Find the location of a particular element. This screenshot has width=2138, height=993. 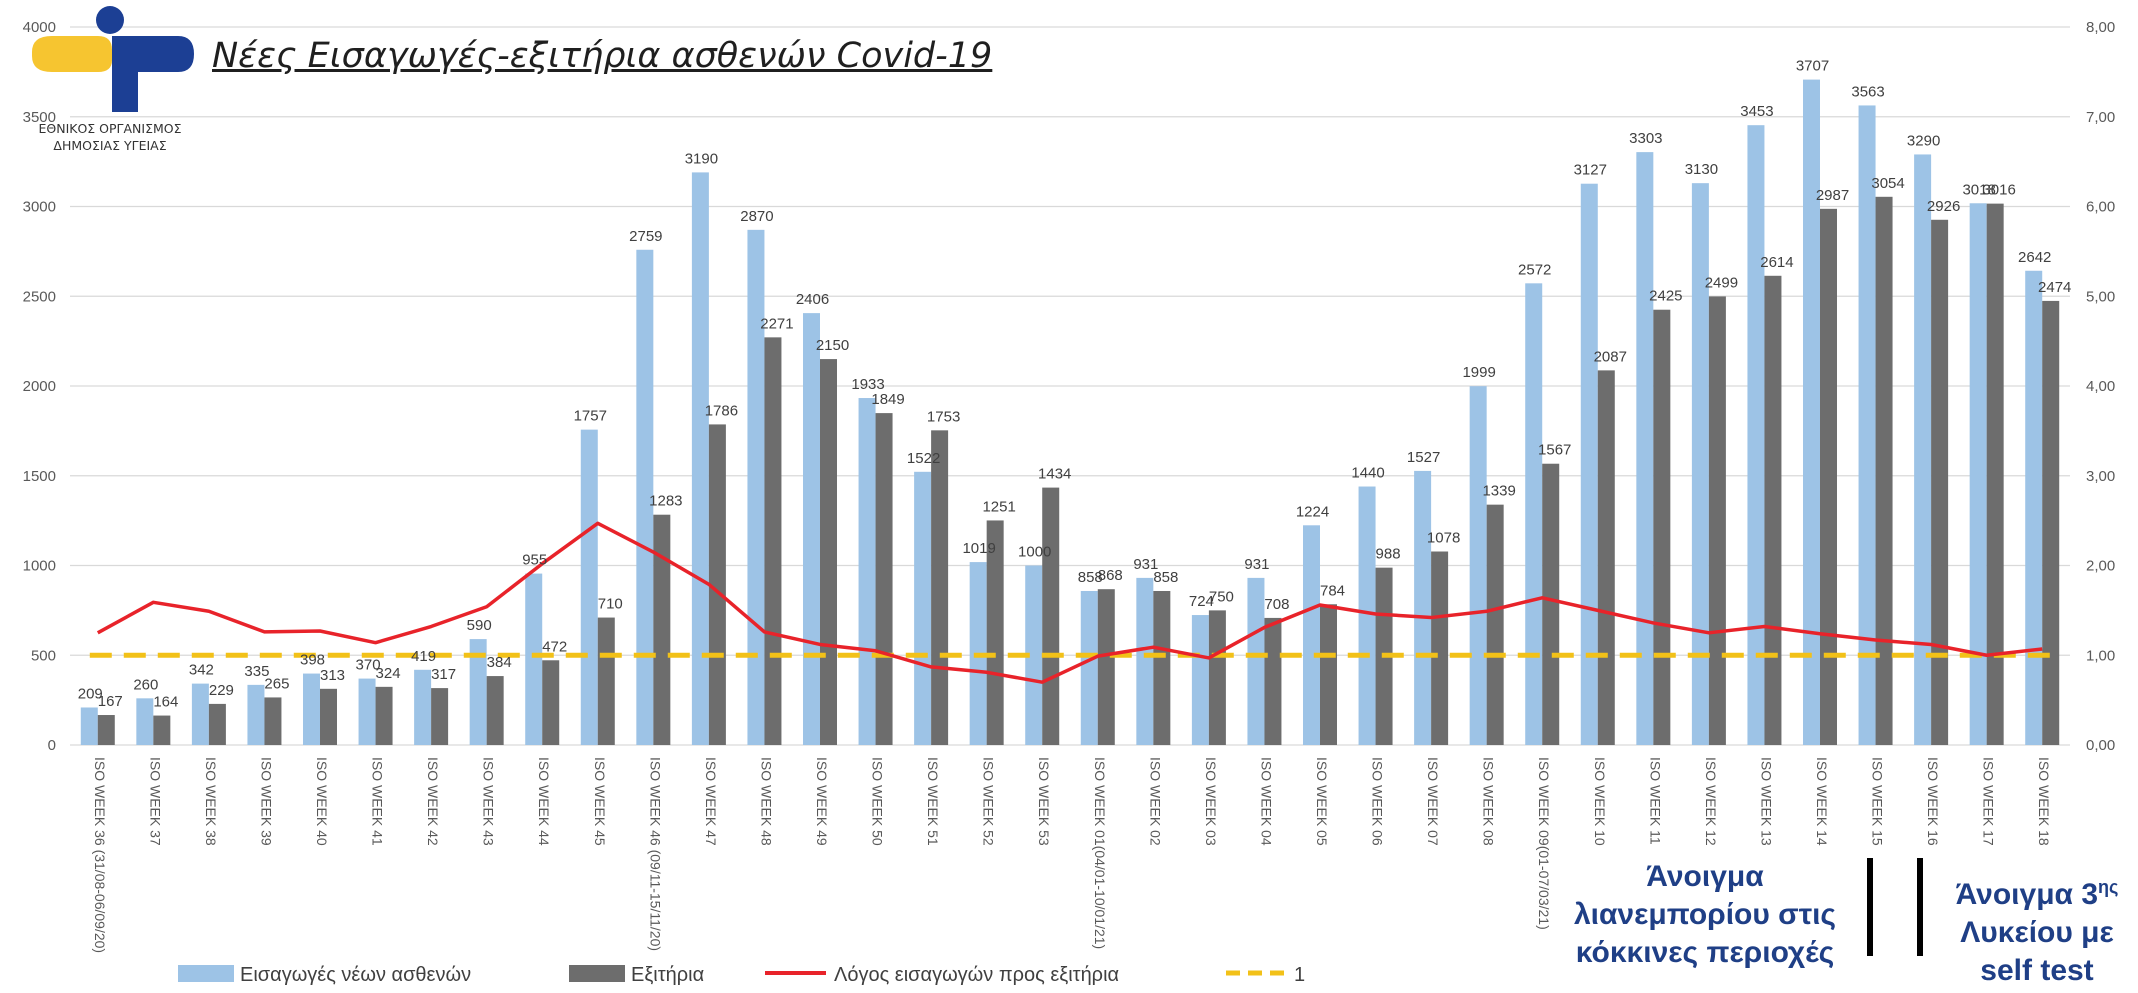

data-label-admissions: 260 is located at coordinates (145, 684).